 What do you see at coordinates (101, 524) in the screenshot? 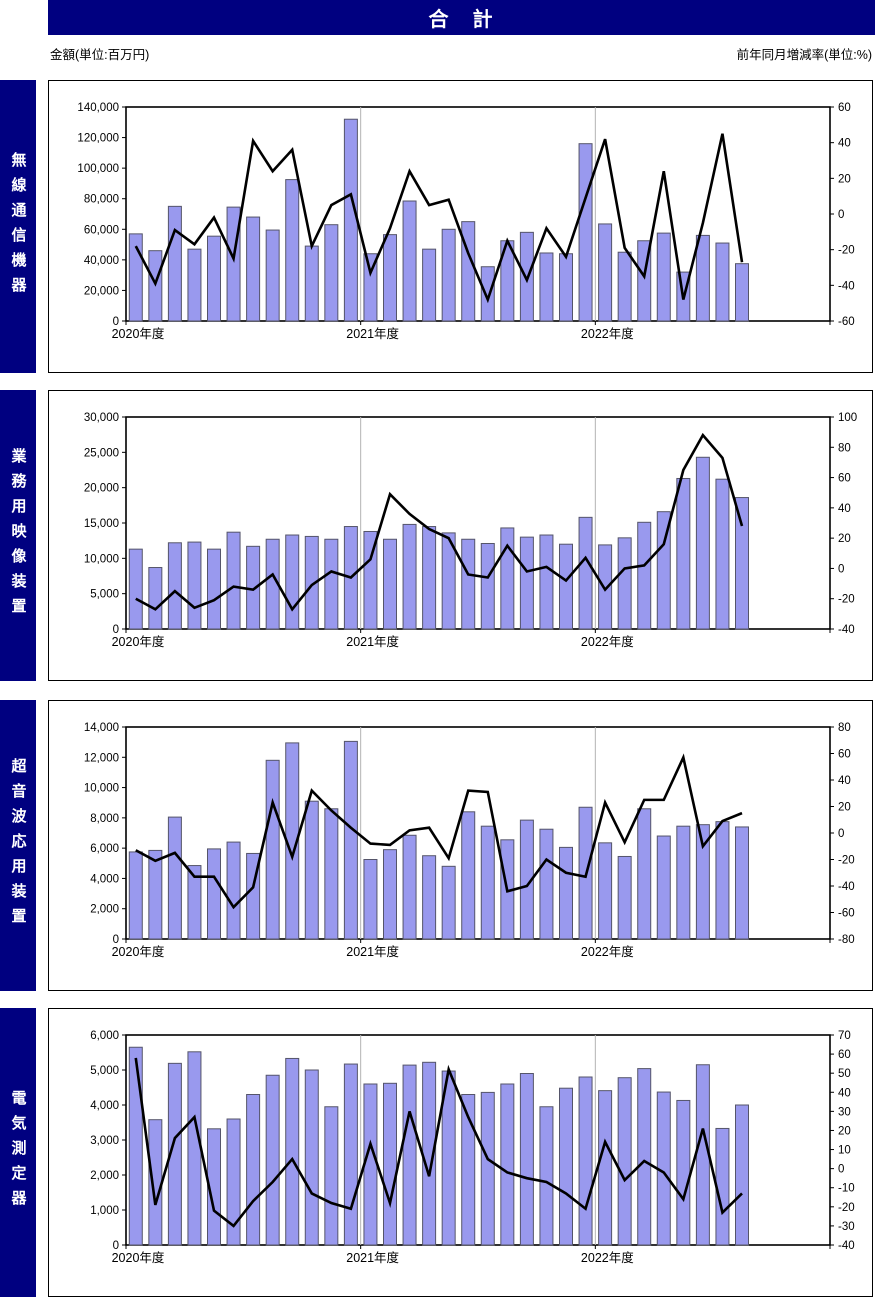
I see `left-axis-tick-label: 15,000` at bounding box center [101, 524].